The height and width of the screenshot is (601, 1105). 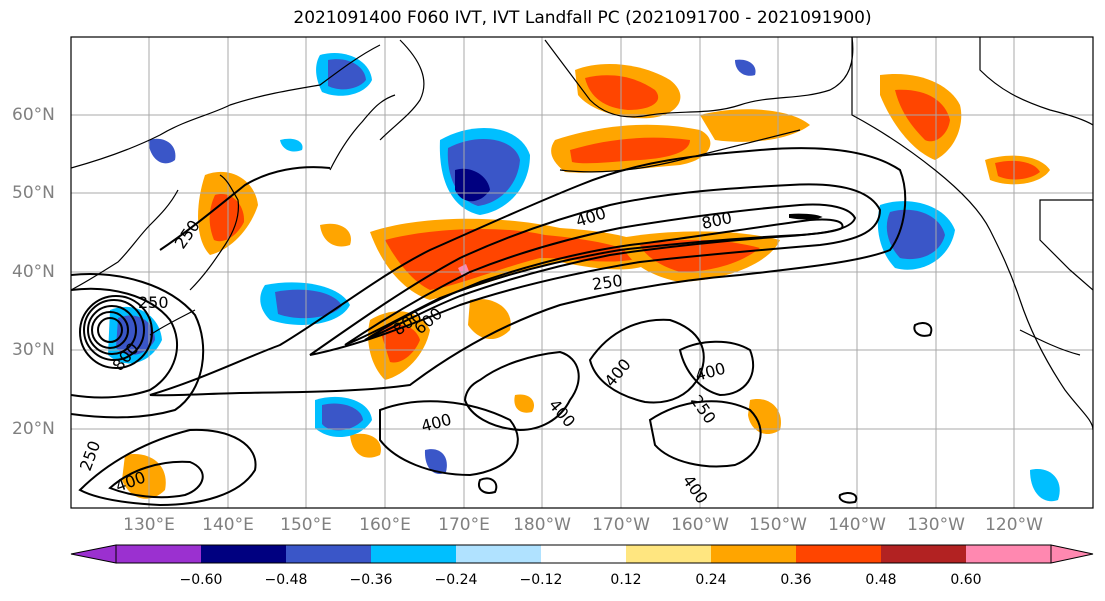 I want to click on lat-label: 50°N, so click(x=33, y=193).